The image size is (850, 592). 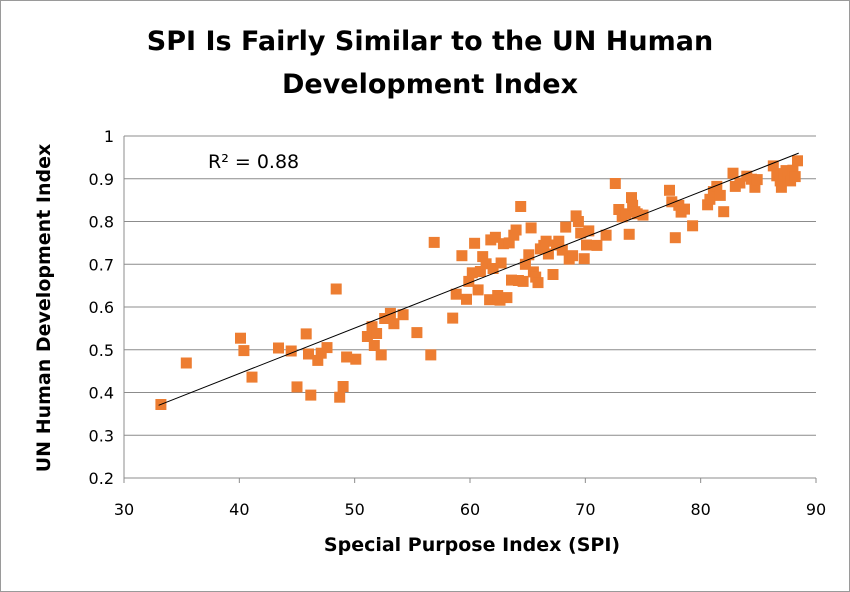 I want to click on y-tick-label: 0.4, so click(x=101, y=393).